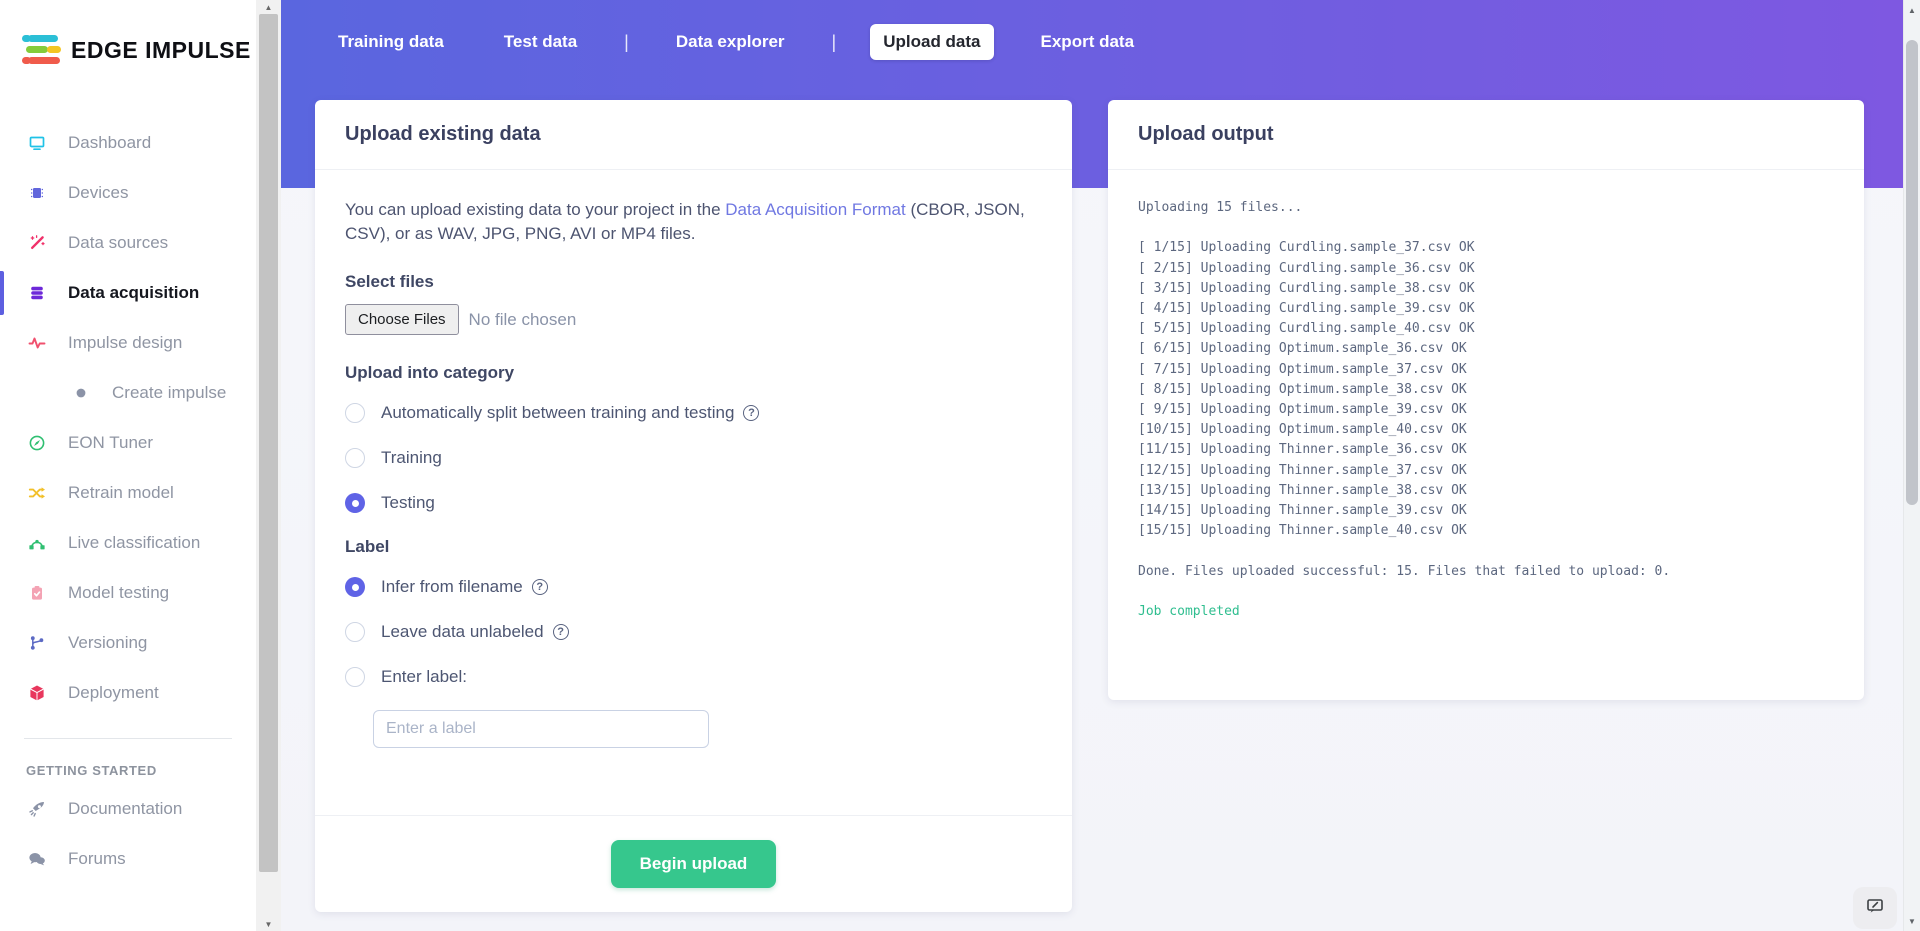  I want to click on waveform-icon, so click(37, 343).